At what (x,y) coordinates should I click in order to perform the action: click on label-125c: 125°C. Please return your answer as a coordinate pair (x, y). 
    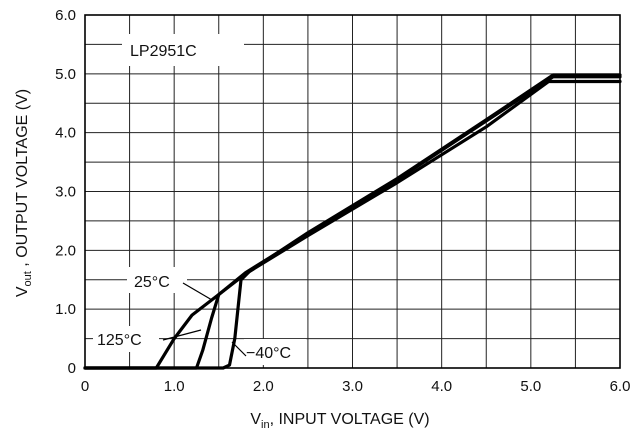
    Looking at the image, I should click on (119, 340).